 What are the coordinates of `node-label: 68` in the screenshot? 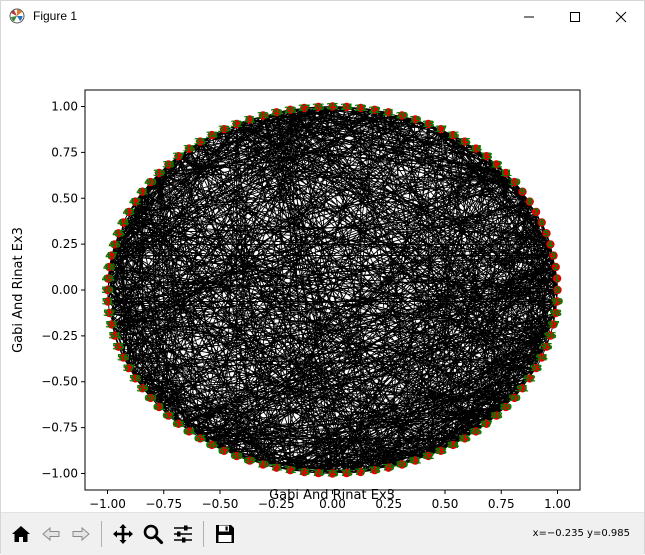 It's located at (236, 457).